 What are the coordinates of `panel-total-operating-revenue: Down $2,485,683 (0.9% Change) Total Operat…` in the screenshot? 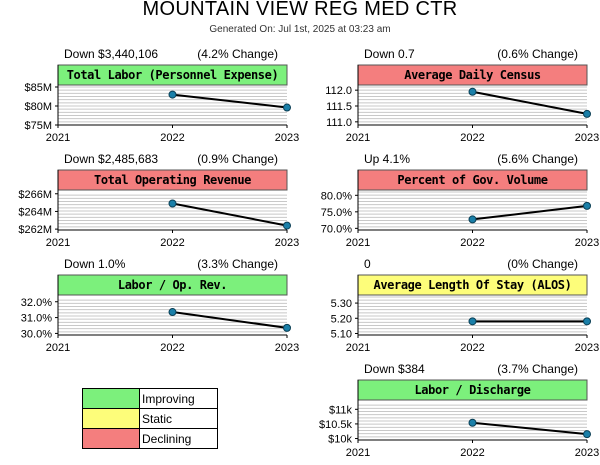 It's located at (150, 202).